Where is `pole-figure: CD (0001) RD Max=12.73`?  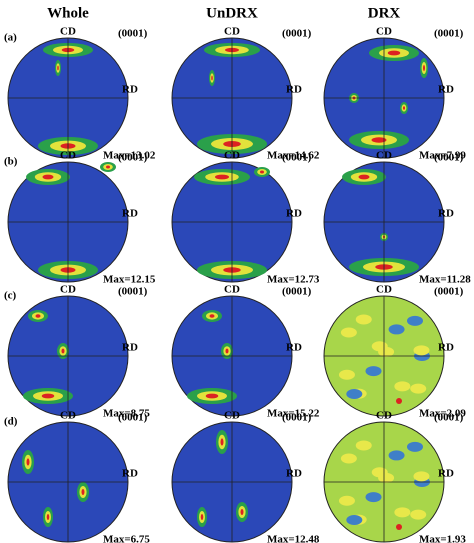
pole-figure: CD (0001) RD Max=12.73 is located at coordinates (245, 218).